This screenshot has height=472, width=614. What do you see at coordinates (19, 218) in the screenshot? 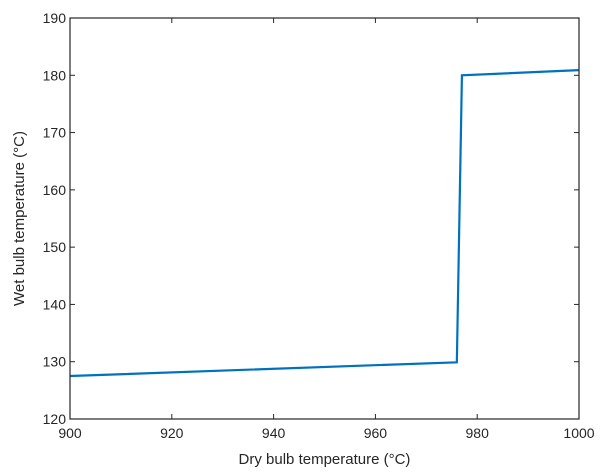
I see `y-axis-label: Wet bulb temperature (°C)` at bounding box center [19, 218].